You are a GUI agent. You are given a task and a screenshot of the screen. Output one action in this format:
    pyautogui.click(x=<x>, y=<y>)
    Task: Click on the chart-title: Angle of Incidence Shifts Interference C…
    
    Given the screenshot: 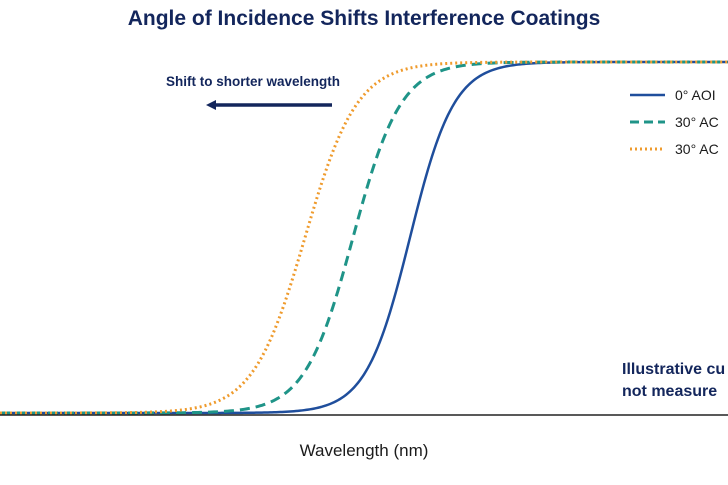 What is the action you would take?
    pyautogui.click(x=364, y=18)
    